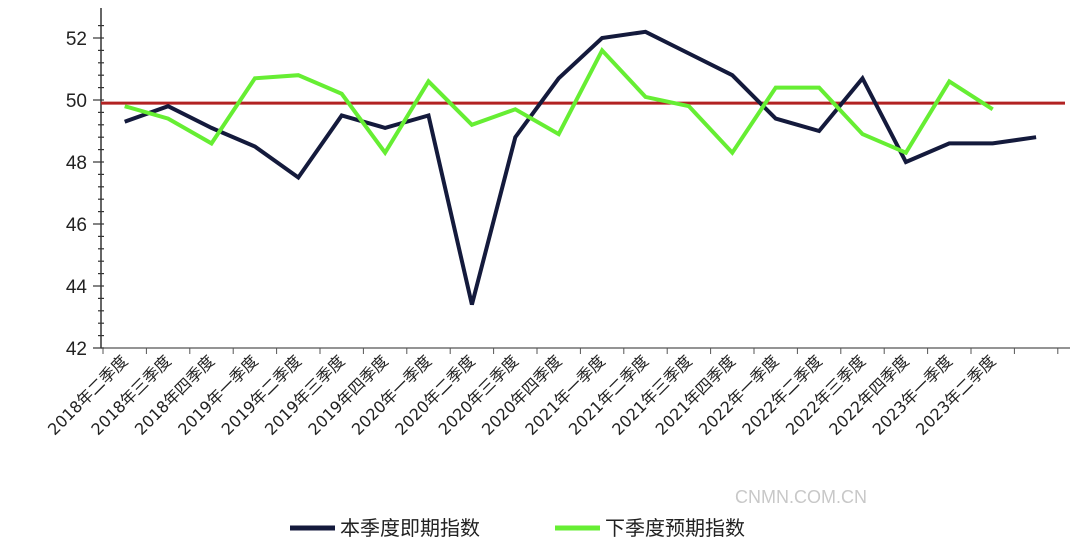 The image size is (1080, 554). I want to click on y-tick-label: 44, so click(77, 287).